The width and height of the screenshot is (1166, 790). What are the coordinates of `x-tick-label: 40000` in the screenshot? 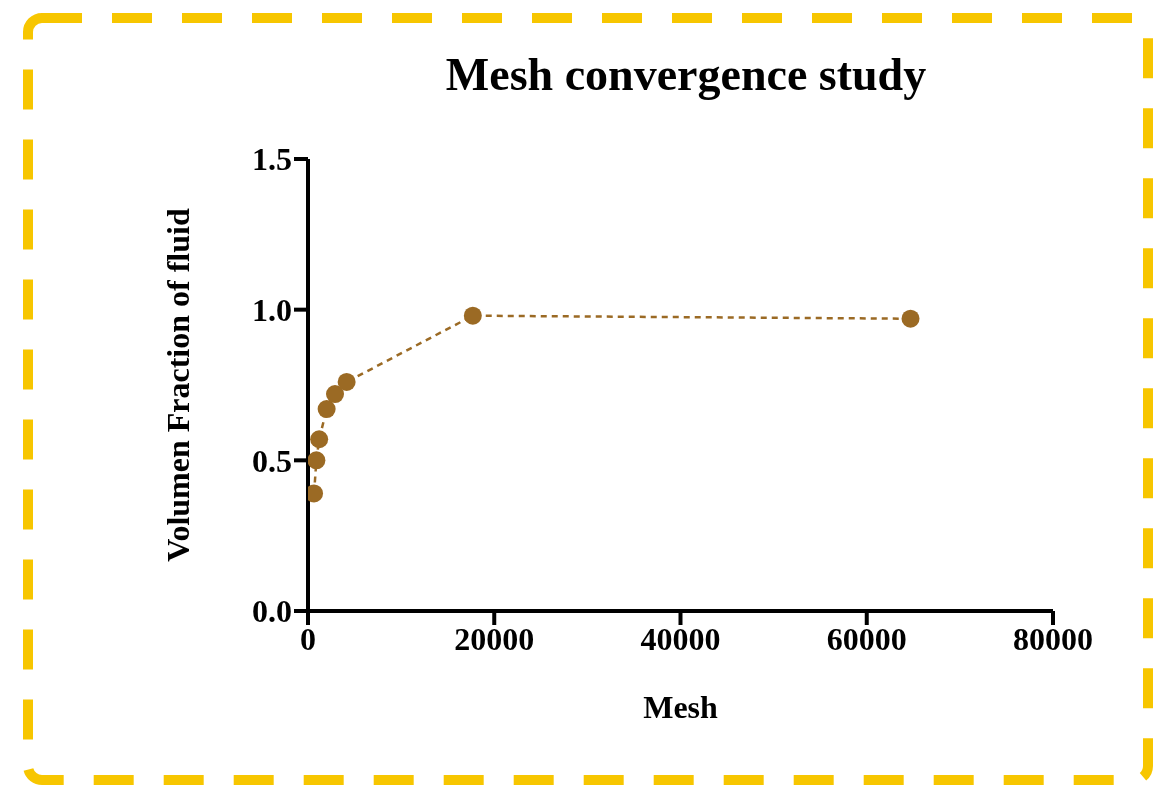 It's located at (680, 638).